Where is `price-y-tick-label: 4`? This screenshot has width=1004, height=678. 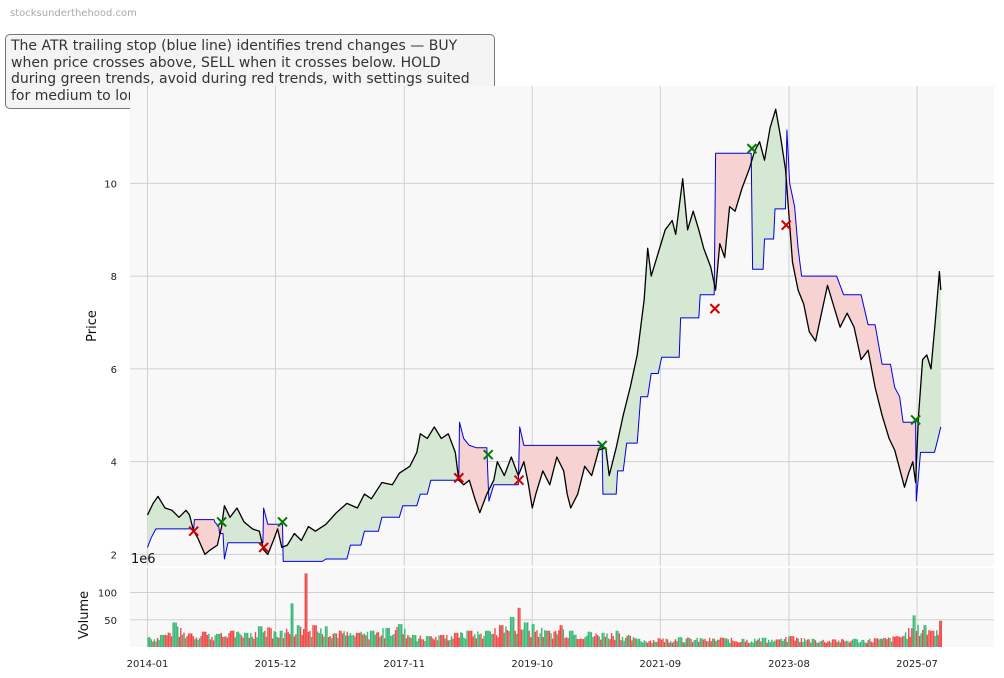
price-y-tick-label: 4 is located at coordinates (114, 463).